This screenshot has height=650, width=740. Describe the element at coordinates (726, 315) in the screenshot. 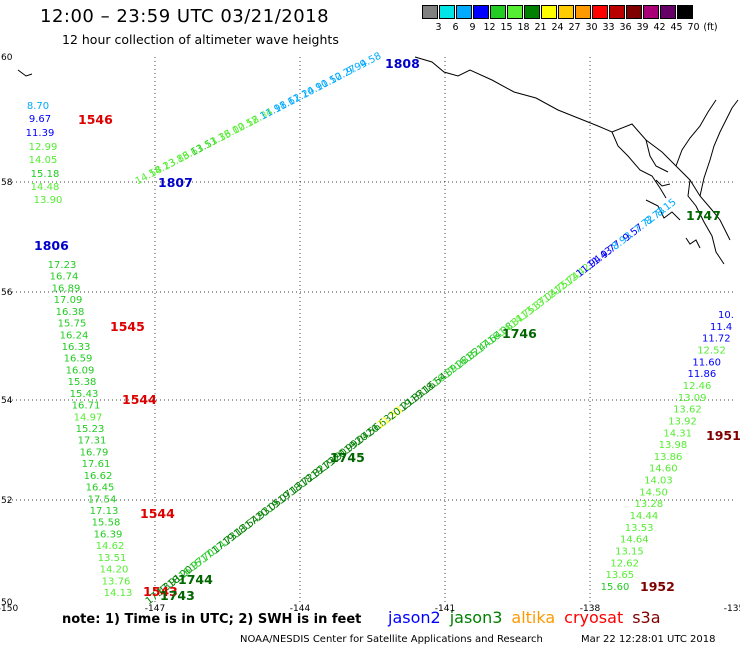

I see `wave-height-label: 10.` at that location.